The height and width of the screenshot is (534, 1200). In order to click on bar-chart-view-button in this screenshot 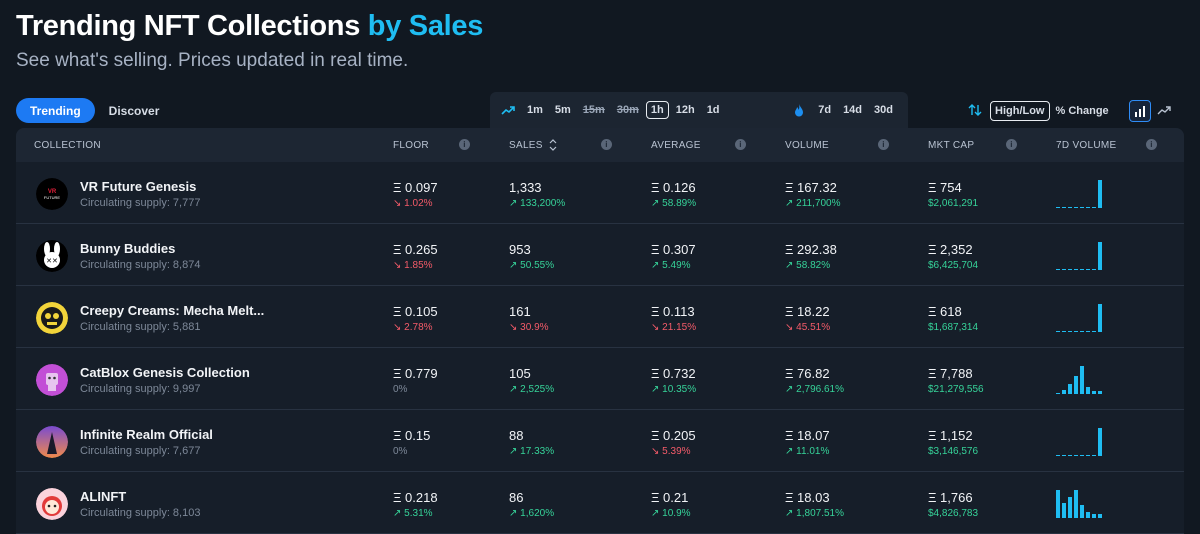, I will do `click(1139, 111)`.